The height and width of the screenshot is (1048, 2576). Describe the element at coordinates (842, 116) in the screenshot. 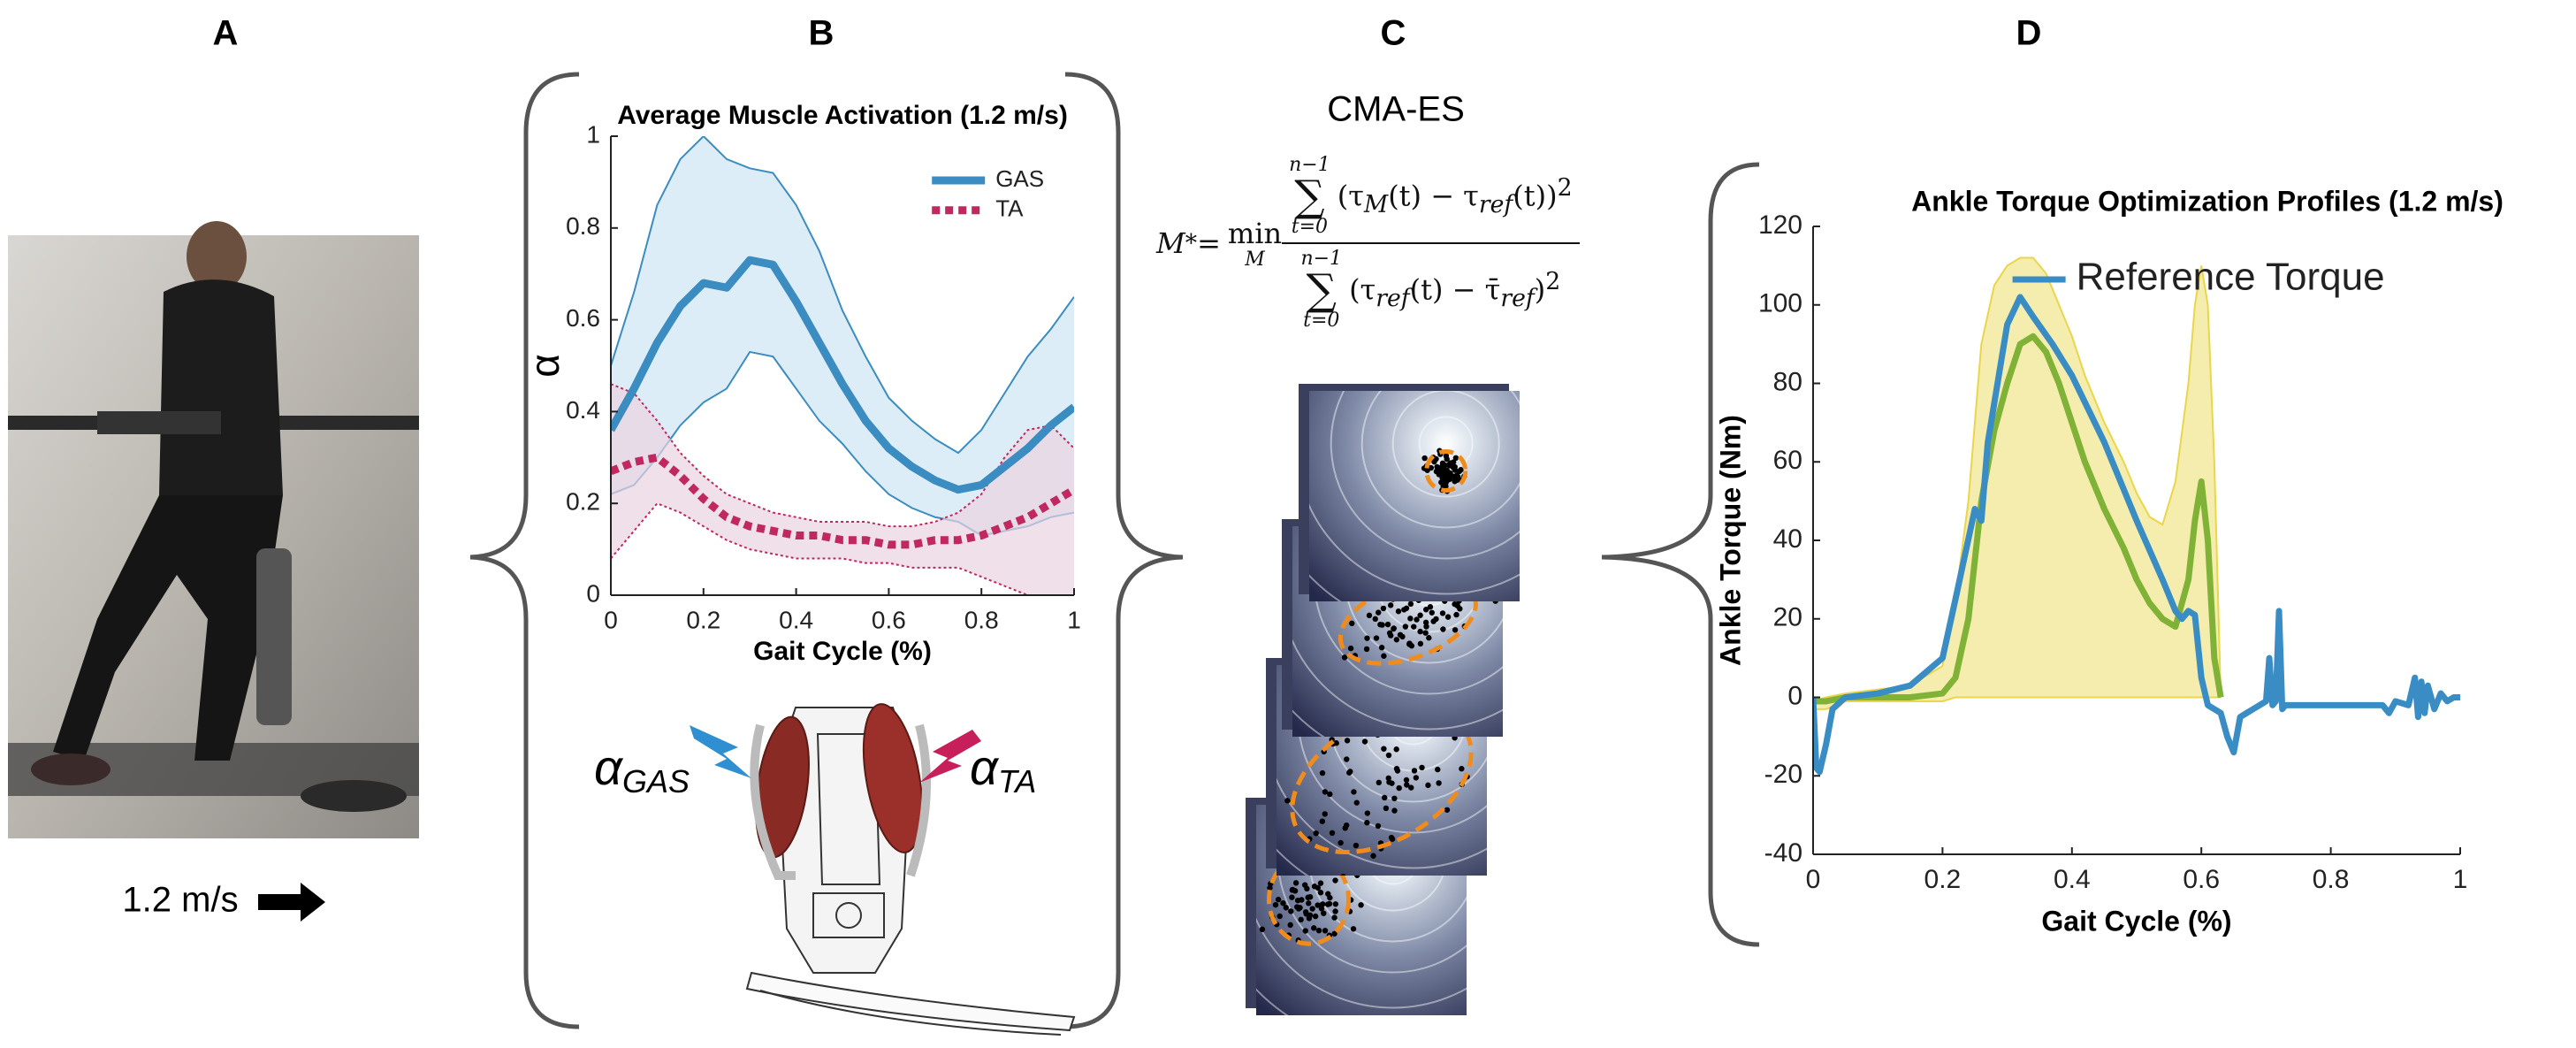

I see `chart-title: Average Muscle Activation (1.2 m/s)` at that location.